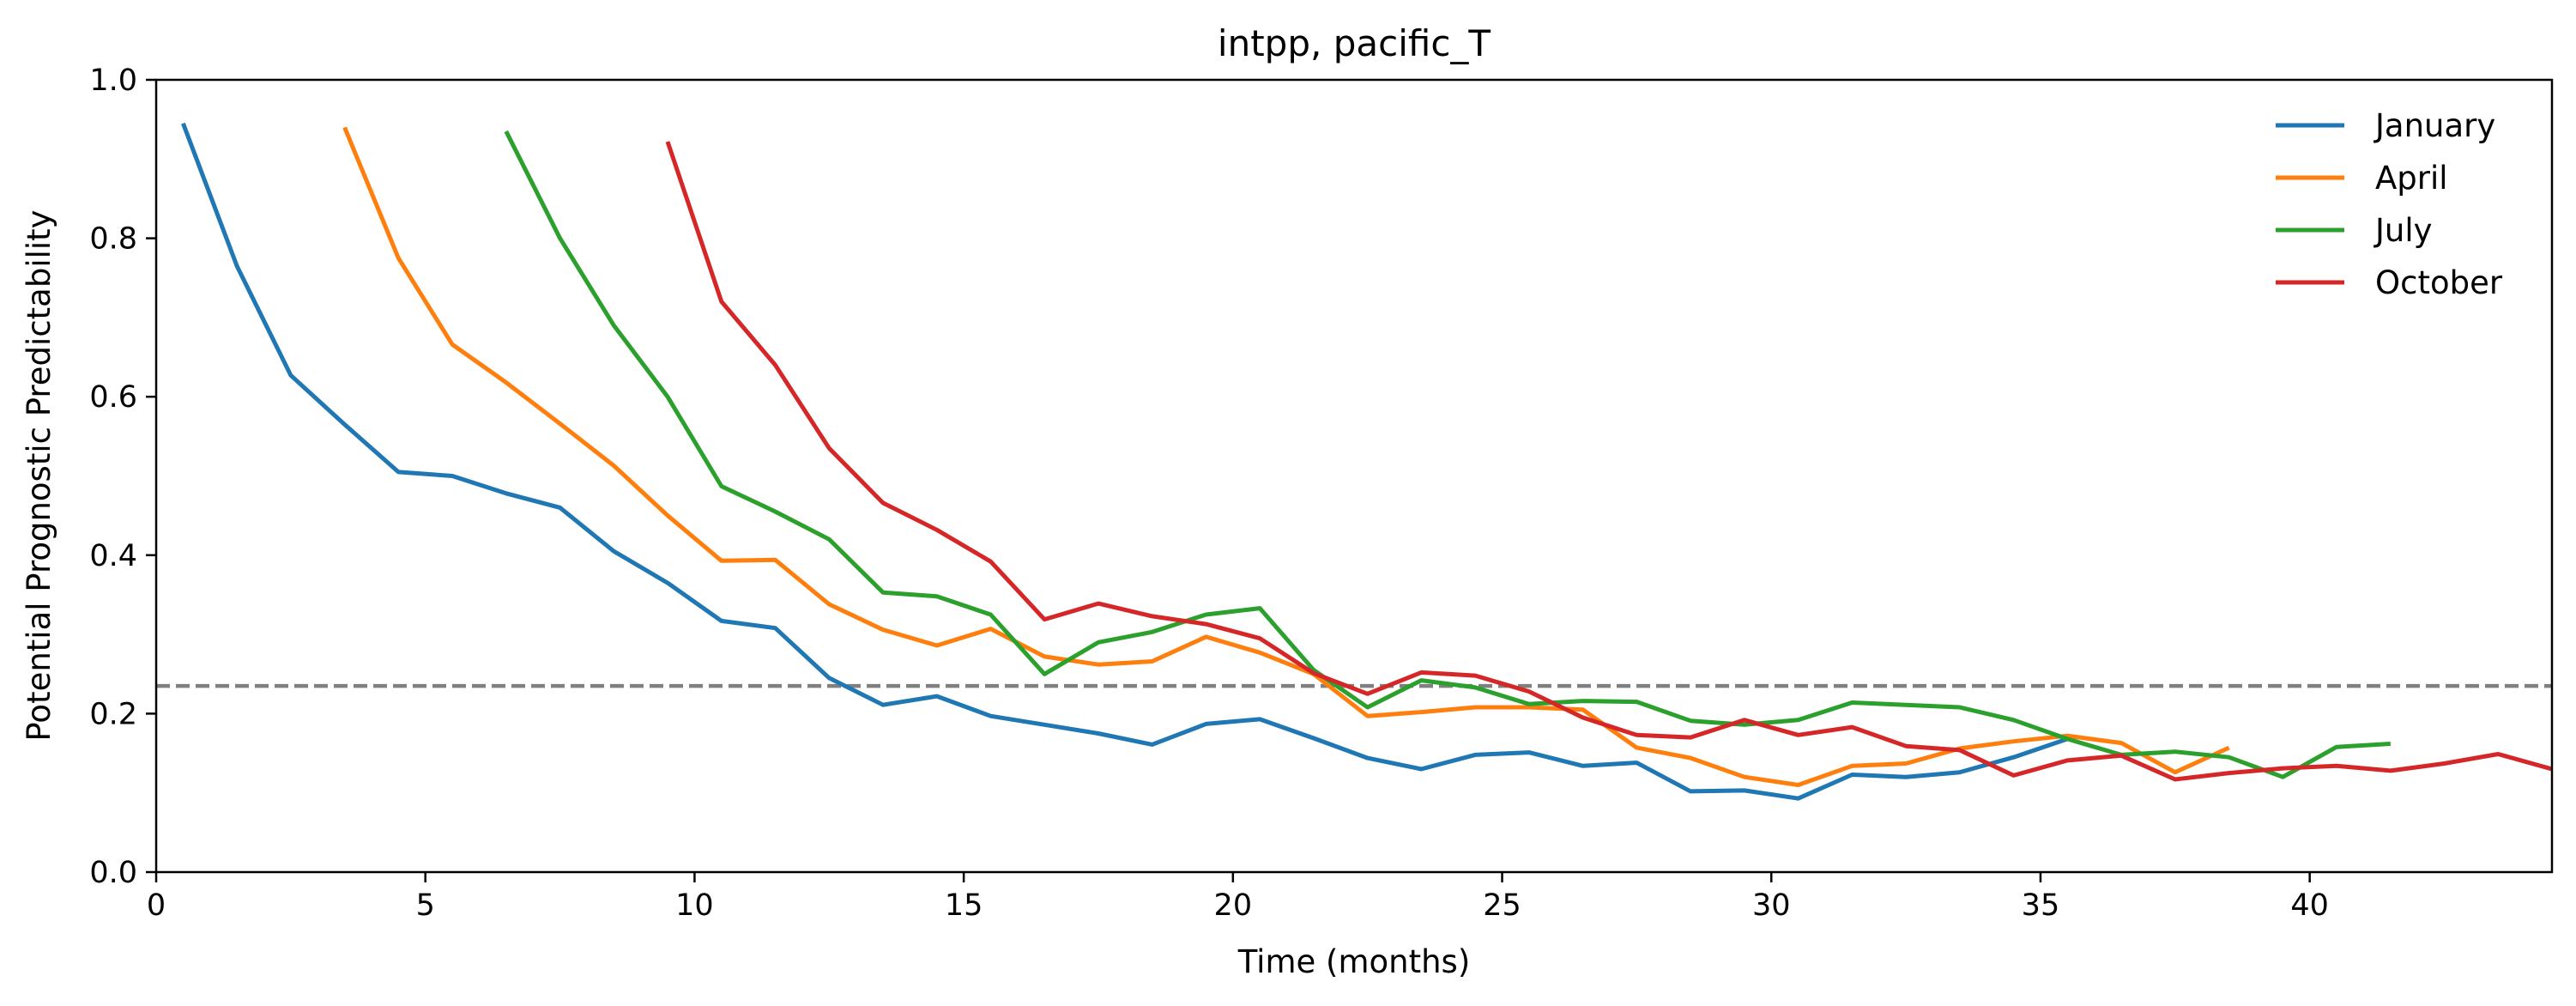 The height and width of the screenshot is (1006, 2576). I want to click on x-tick-label: 30, so click(1771, 905).